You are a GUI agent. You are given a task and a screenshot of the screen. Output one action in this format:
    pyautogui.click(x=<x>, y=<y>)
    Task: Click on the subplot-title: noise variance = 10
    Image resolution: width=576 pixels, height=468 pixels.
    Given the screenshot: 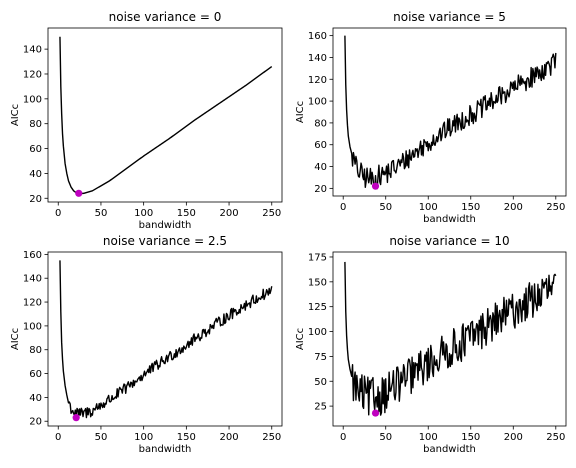 What is the action you would take?
    pyautogui.click(x=449, y=241)
    